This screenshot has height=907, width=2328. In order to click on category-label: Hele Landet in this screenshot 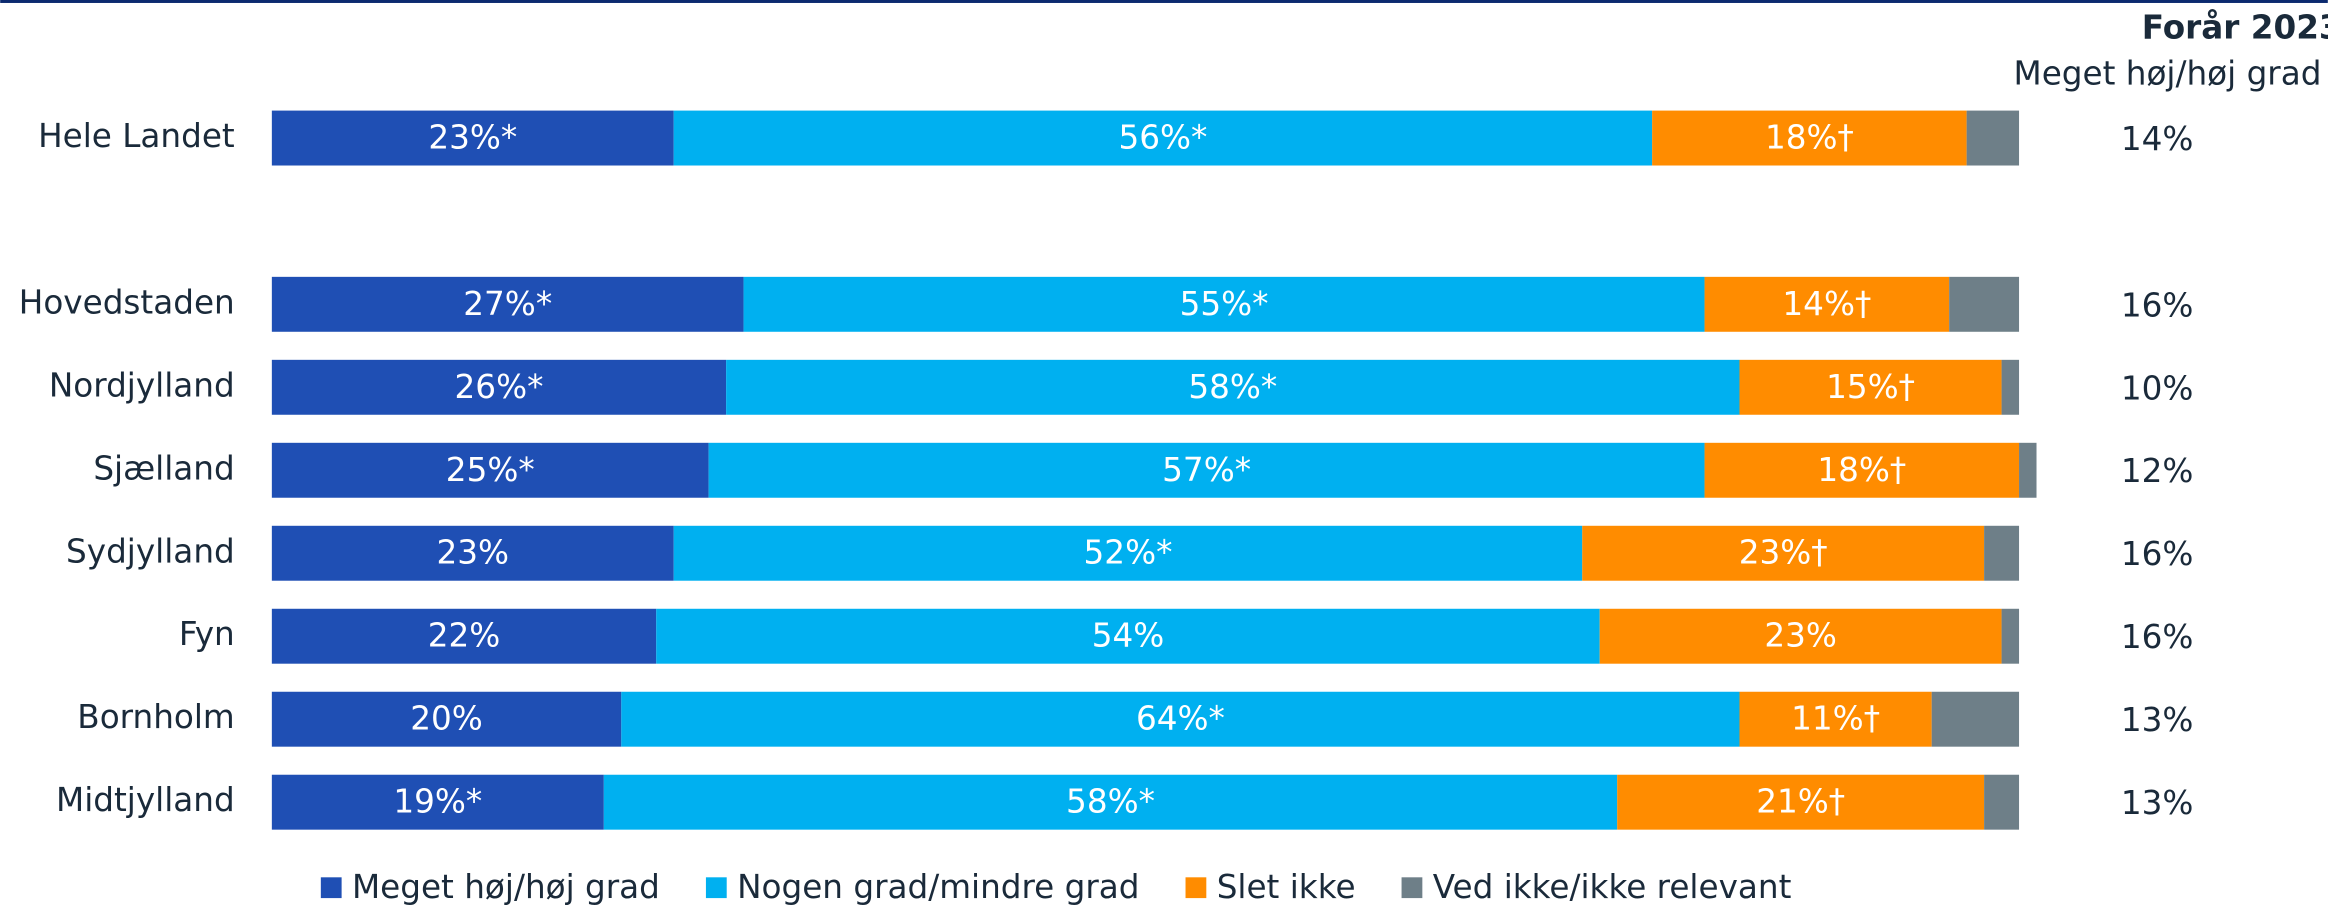, I will do `click(136, 136)`.